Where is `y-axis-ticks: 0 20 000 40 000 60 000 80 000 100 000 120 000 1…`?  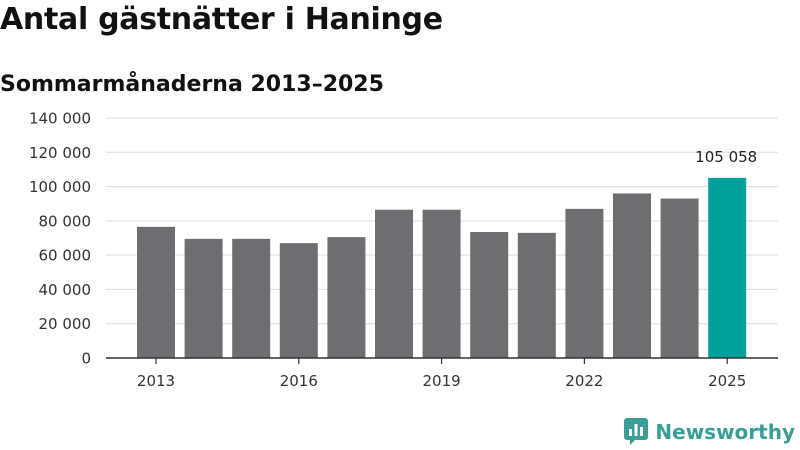
y-axis-ticks: 0 20 000 40 000 60 000 80 000 100 000 120 000 1… is located at coordinates (60, 239).